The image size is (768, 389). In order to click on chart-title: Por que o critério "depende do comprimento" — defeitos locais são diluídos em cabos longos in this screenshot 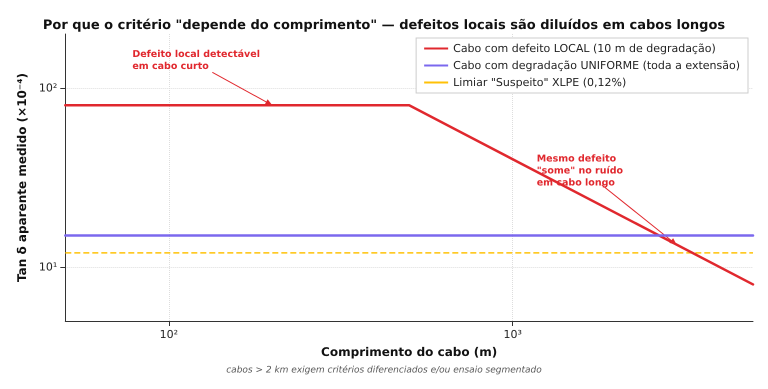, I will do `click(384, 25)`.